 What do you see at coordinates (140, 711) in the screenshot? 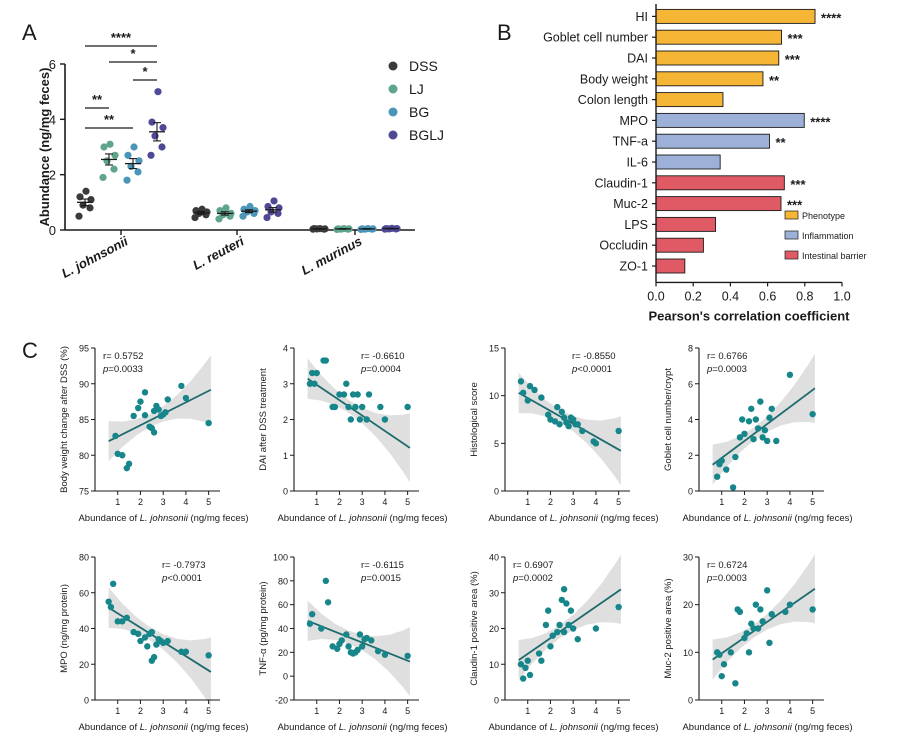
I see `x-tick-label: 2` at bounding box center [140, 711].